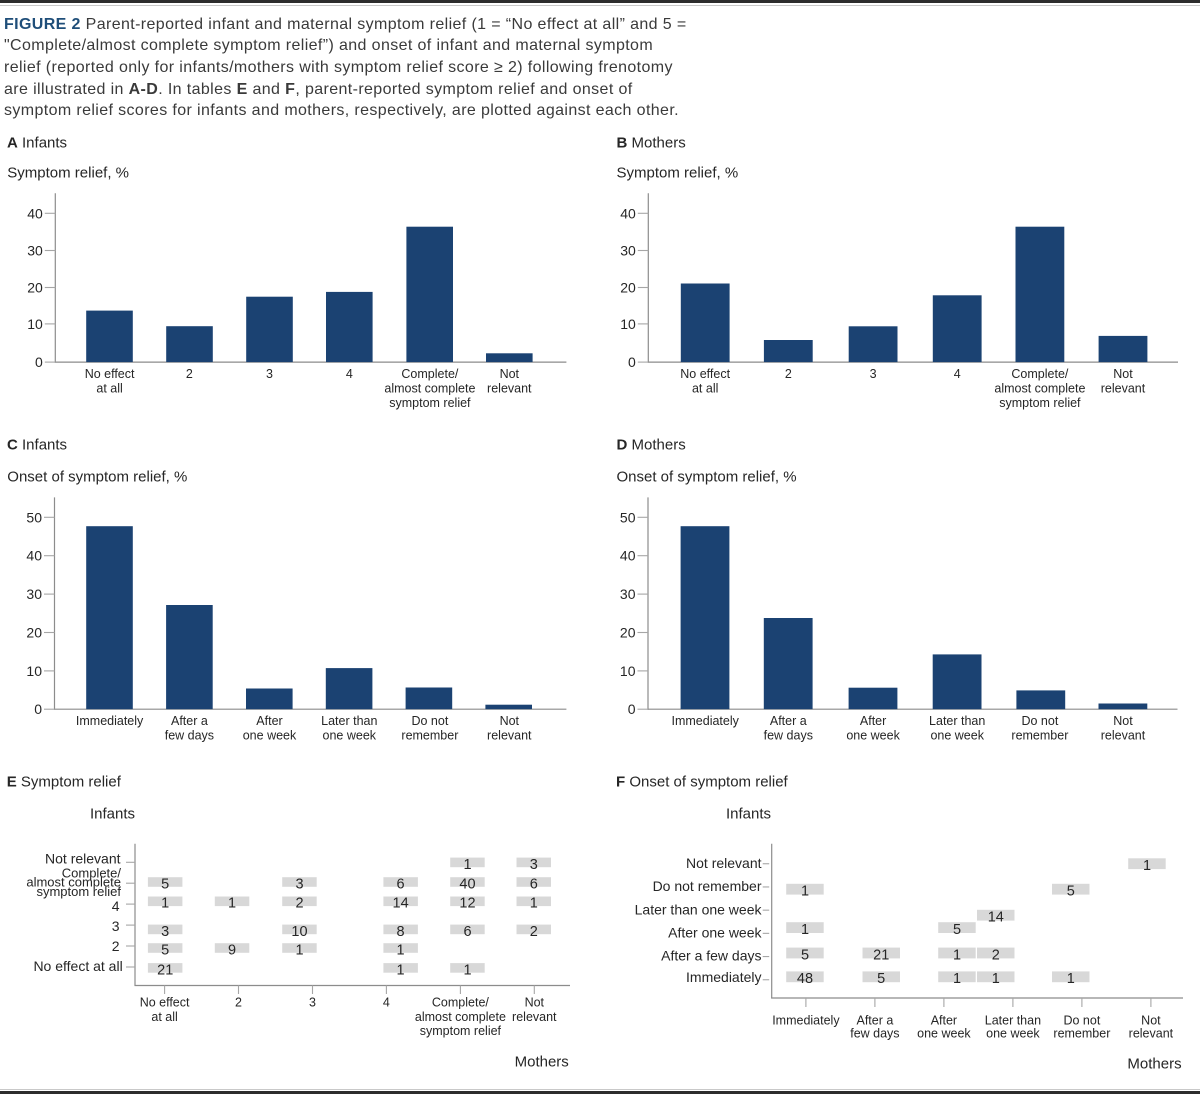 The height and width of the screenshot is (1094, 1200). I want to click on svg-text: A Infants, so click(37, 142).